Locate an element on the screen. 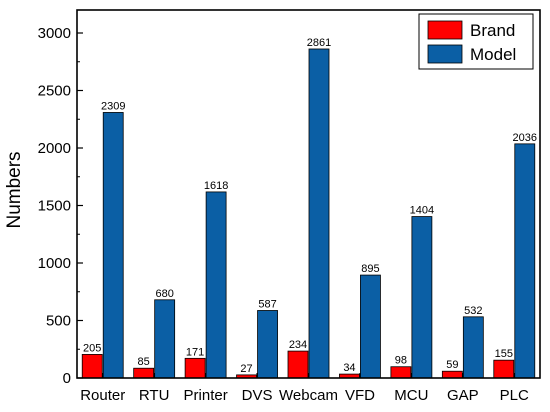 The height and width of the screenshot is (412, 550). x-tick-label-mcu: MCU is located at coordinates (411, 395).